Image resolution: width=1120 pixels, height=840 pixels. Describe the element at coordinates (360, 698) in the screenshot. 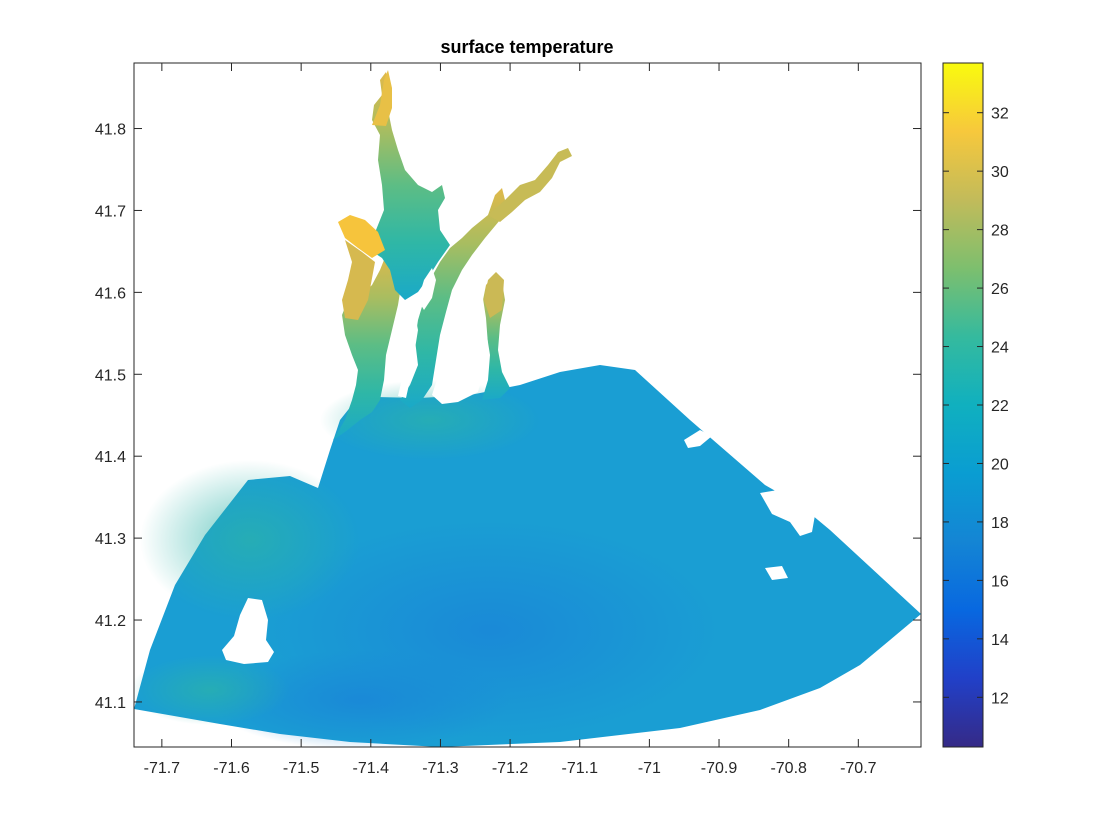

I see `shelf-cool-south` at that location.